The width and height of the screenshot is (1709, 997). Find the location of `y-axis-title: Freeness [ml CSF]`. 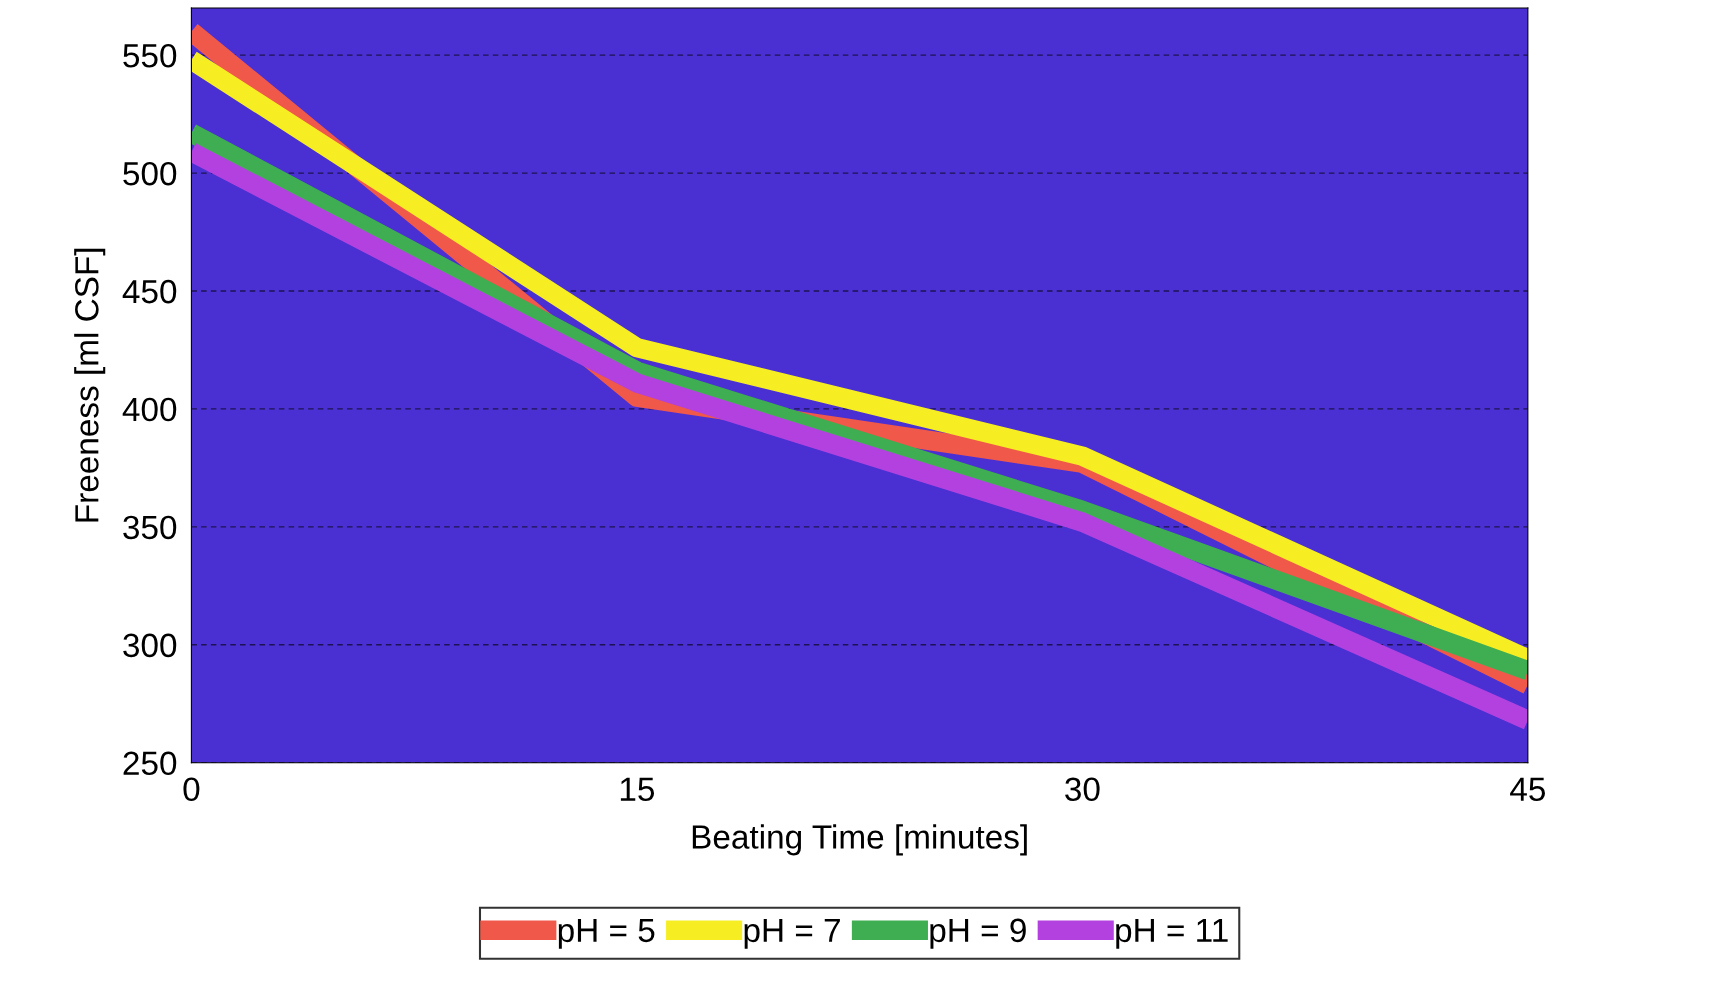

y-axis-title: Freeness [ml CSF] is located at coordinates (90, 385).